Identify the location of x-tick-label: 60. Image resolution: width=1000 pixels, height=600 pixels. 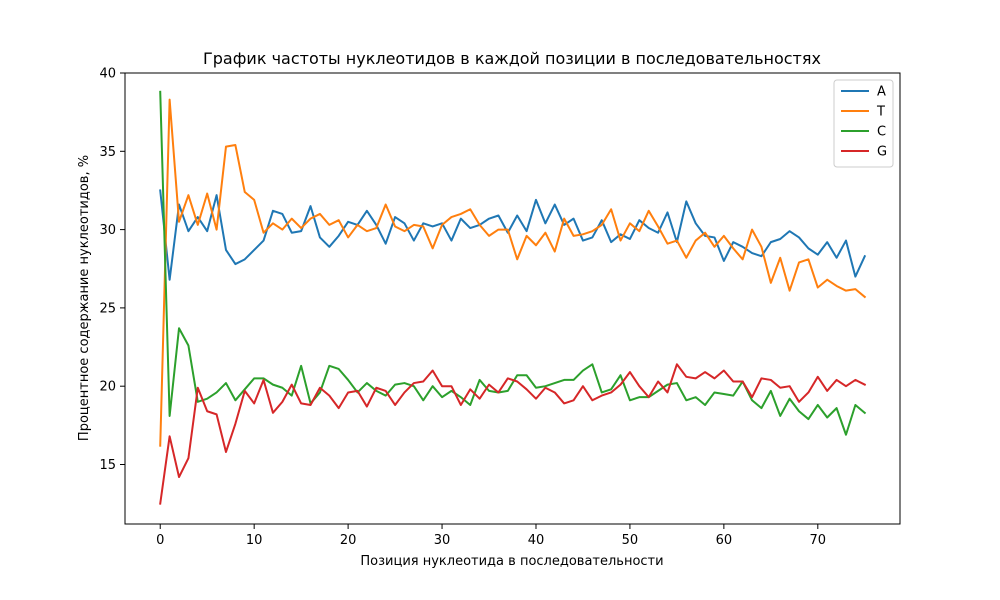
(724, 540).